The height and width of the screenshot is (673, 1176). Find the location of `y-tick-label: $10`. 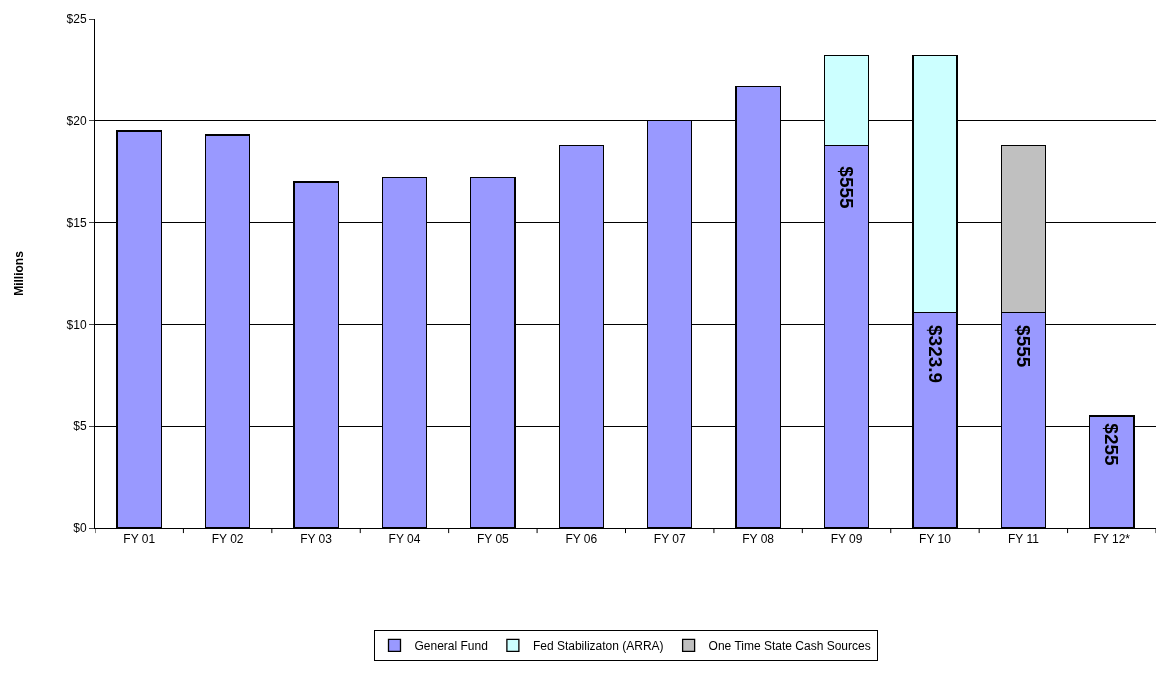

y-tick-label: $10 is located at coordinates (76, 324).